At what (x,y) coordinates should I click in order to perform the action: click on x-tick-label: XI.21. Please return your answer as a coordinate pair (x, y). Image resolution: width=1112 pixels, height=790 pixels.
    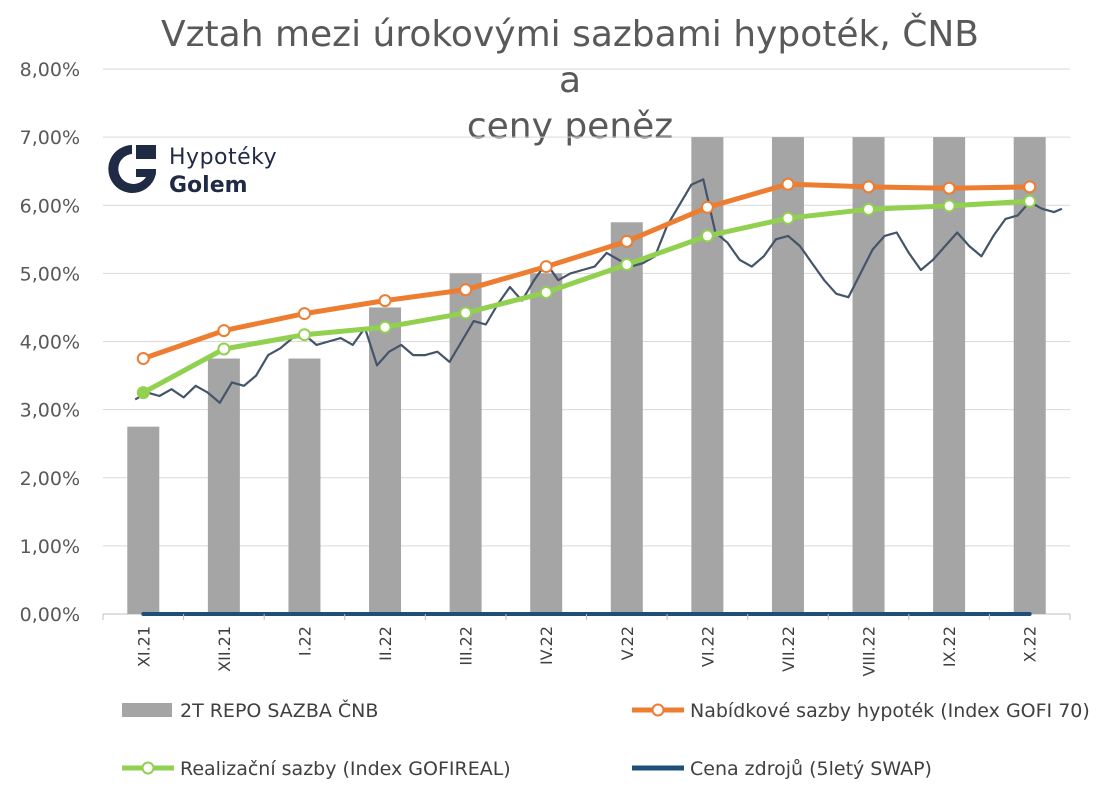
    Looking at the image, I should click on (143, 646).